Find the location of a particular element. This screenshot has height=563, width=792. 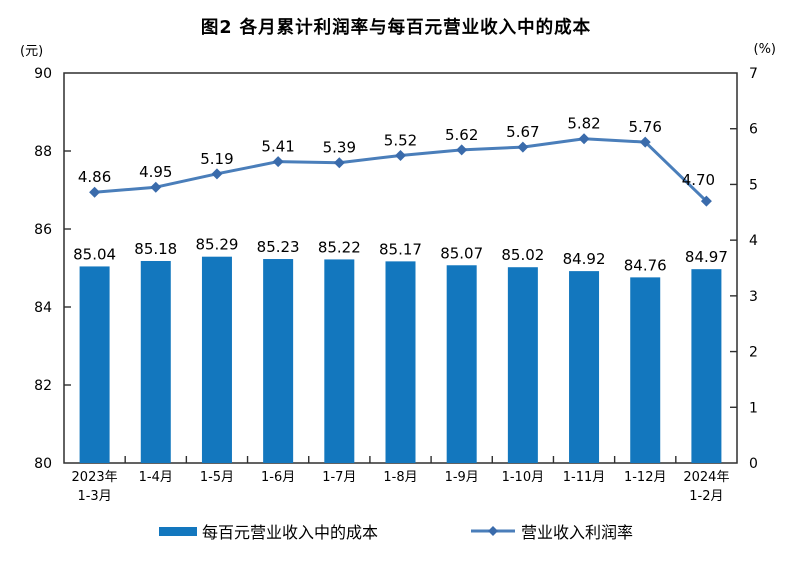

left-axis-tick-label: 80 is located at coordinates (43, 464).